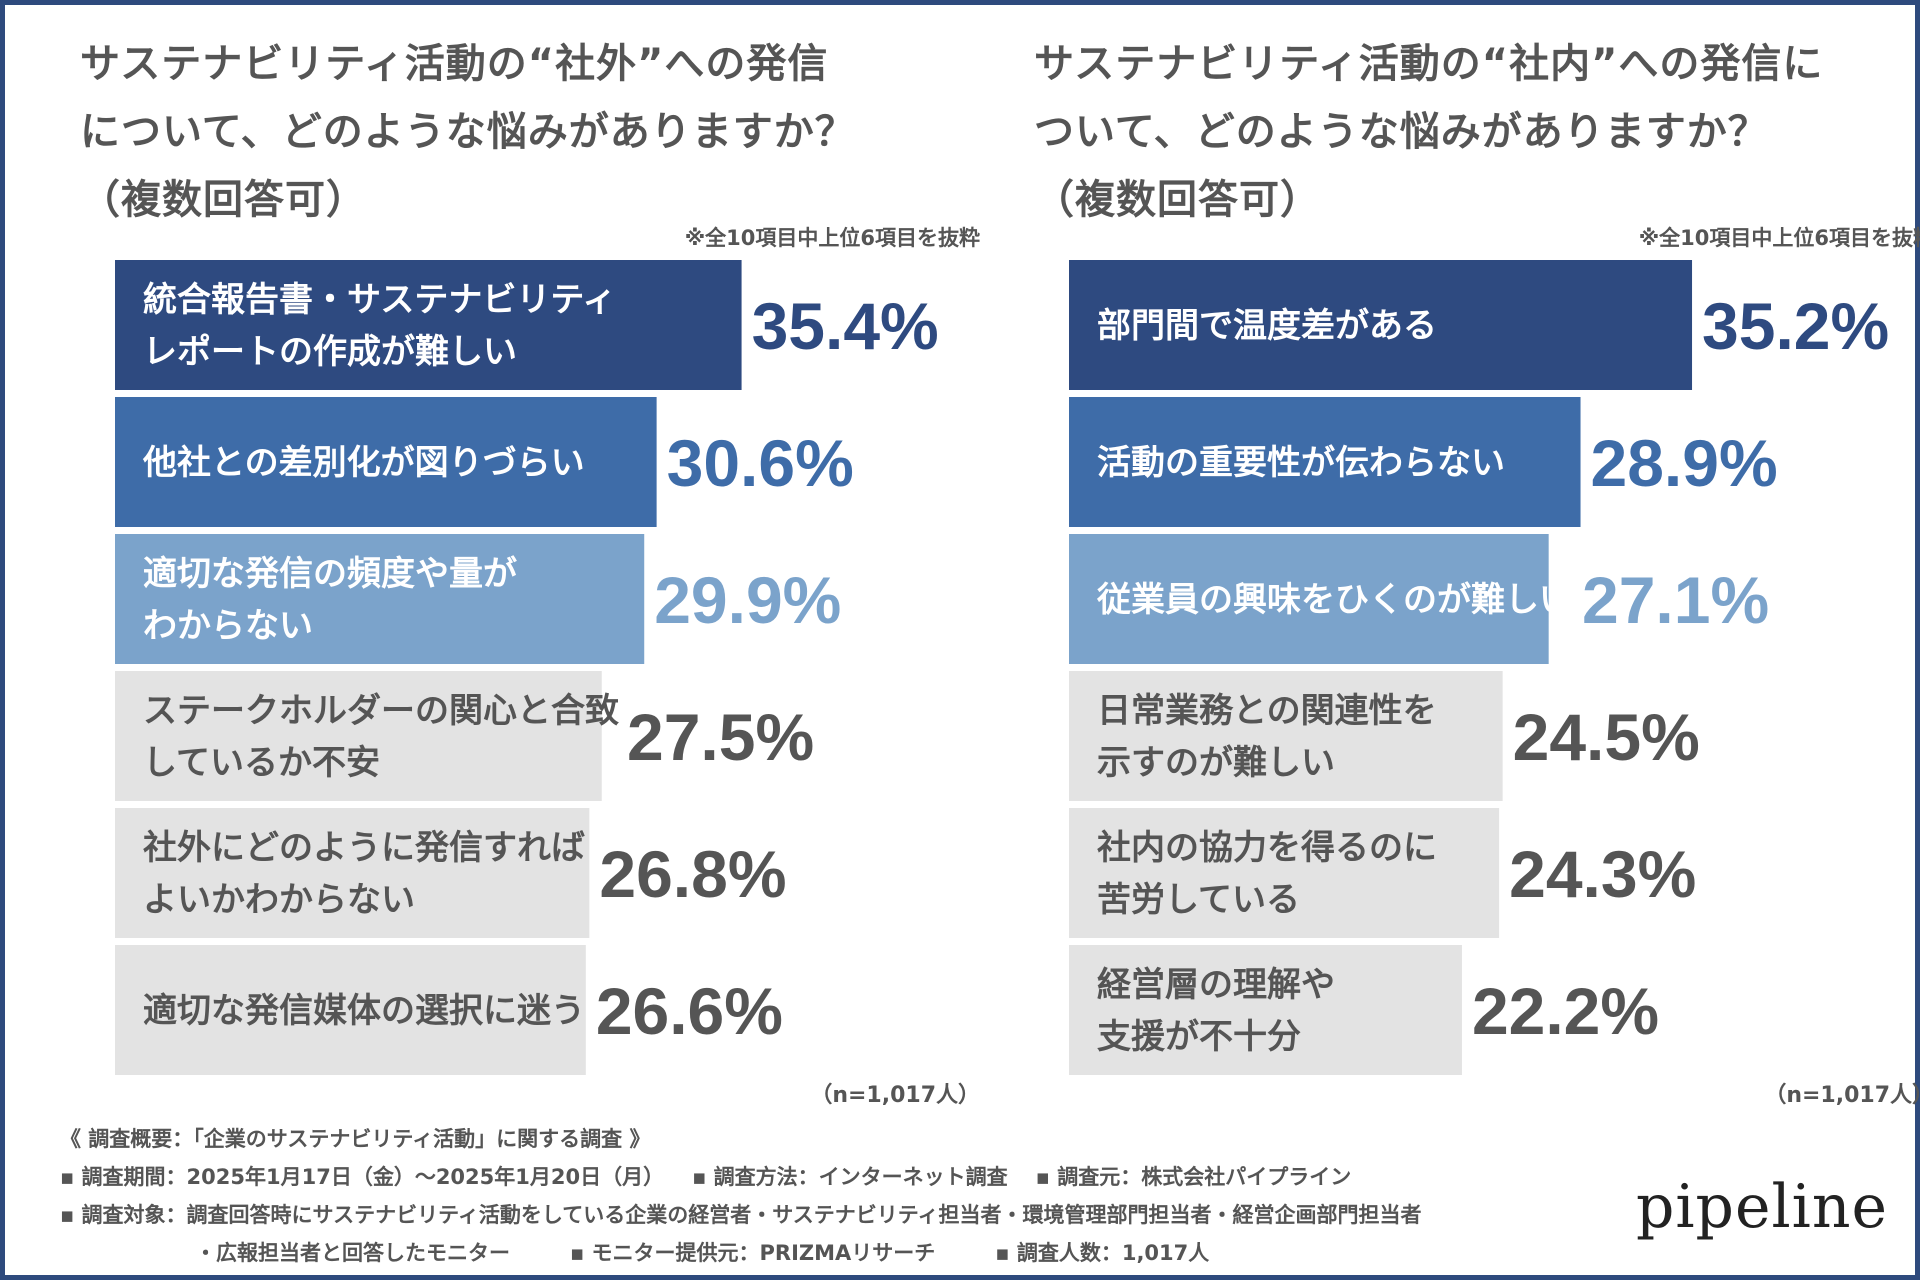 This screenshot has width=1920, height=1280. What do you see at coordinates (363, 463) in the screenshot?
I see `left-category-label-2: 他社との差別化が図りづらい` at bounding box center [363, 463].